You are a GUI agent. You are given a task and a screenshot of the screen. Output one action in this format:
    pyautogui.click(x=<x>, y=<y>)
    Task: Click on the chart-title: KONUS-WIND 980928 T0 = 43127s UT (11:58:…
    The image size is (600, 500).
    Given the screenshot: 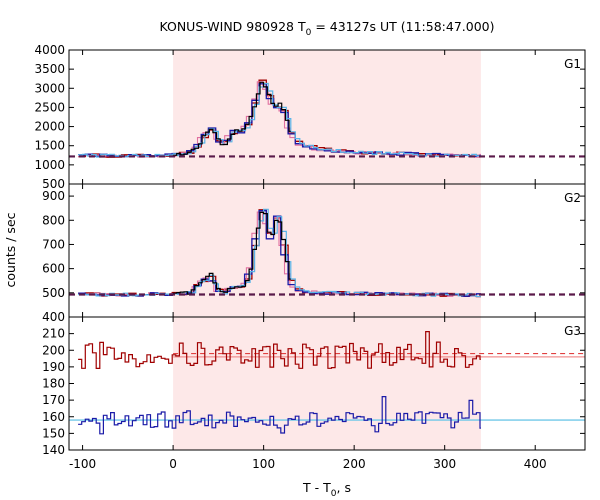 What is the action you would take?
    pyautogui.click(x=326, y=28)
    